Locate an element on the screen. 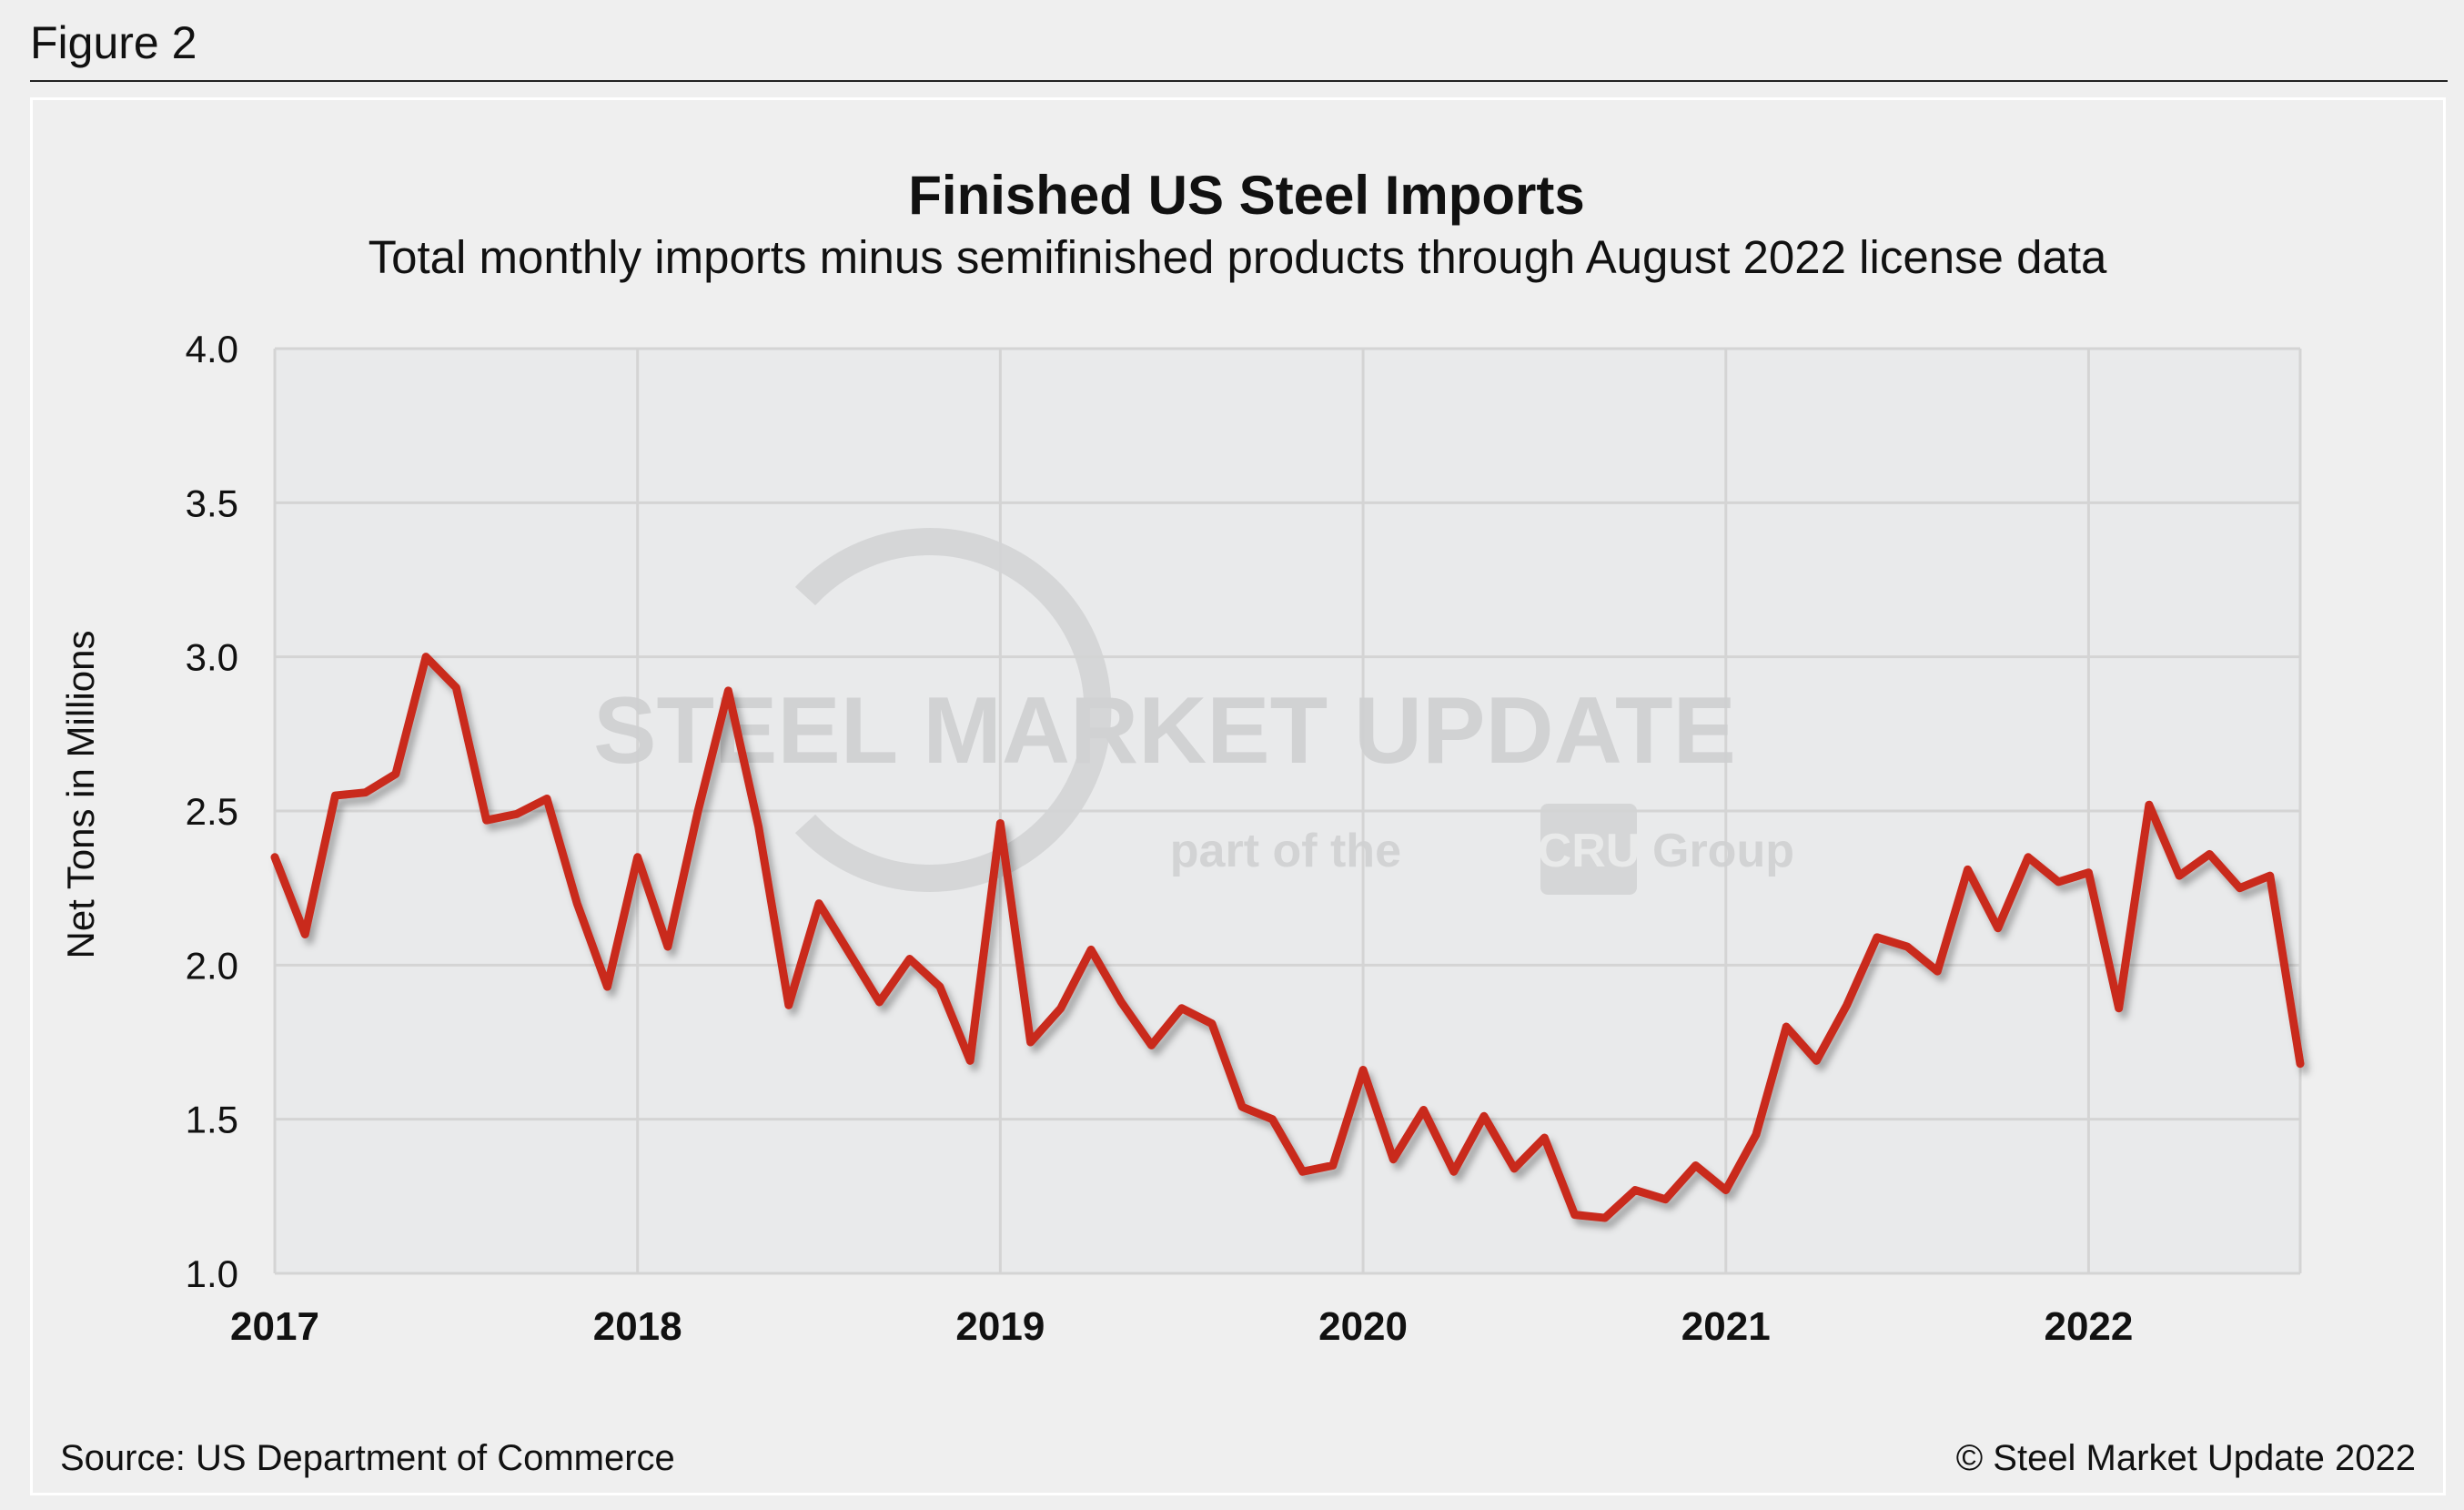 The height and width of the screenshot is (1510, 2464). x-tick-label: 2022 is located at coordinates (2088, 1326).